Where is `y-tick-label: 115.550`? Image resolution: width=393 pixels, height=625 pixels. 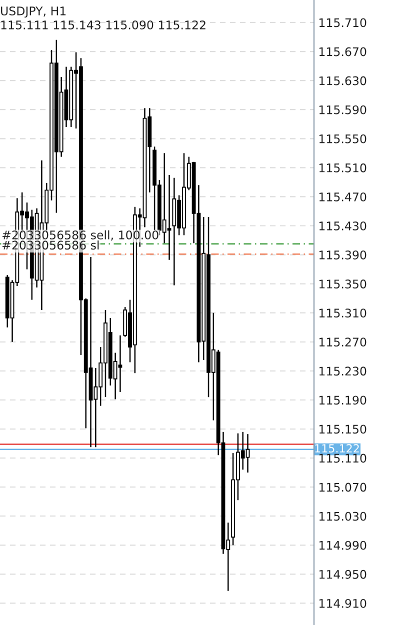
y-tick-label: 115.550 is located at coordinates (342, 139).